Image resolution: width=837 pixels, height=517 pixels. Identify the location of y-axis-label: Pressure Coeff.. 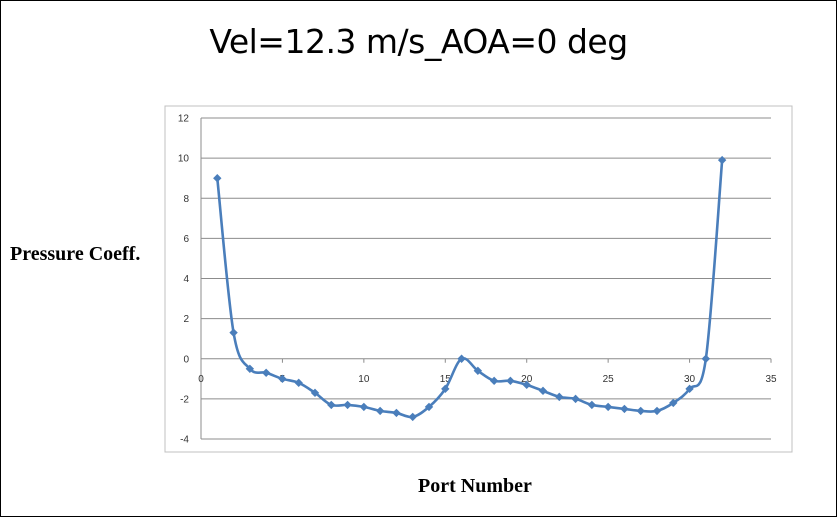
(75, 254).